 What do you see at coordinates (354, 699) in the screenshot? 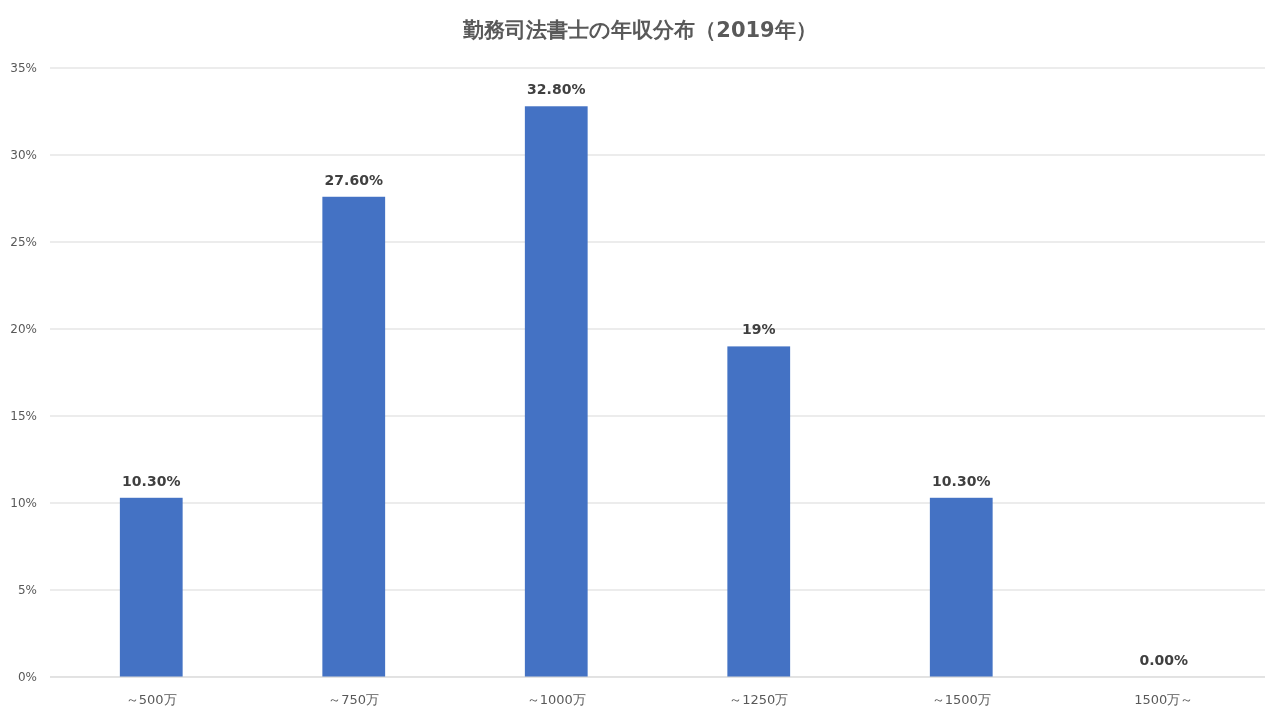
I see `x-tick-label: ～750万` at bounding box center [354, 699].